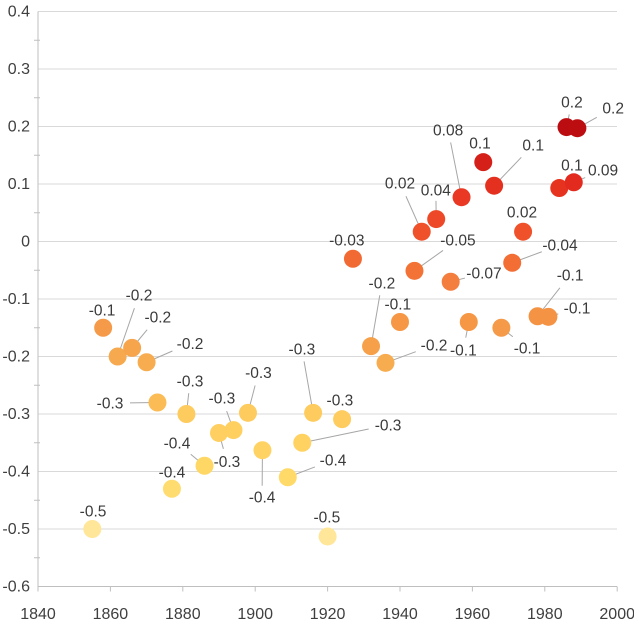  I want to click on y-axis-tick-label: 0.1, so click(19, 184).